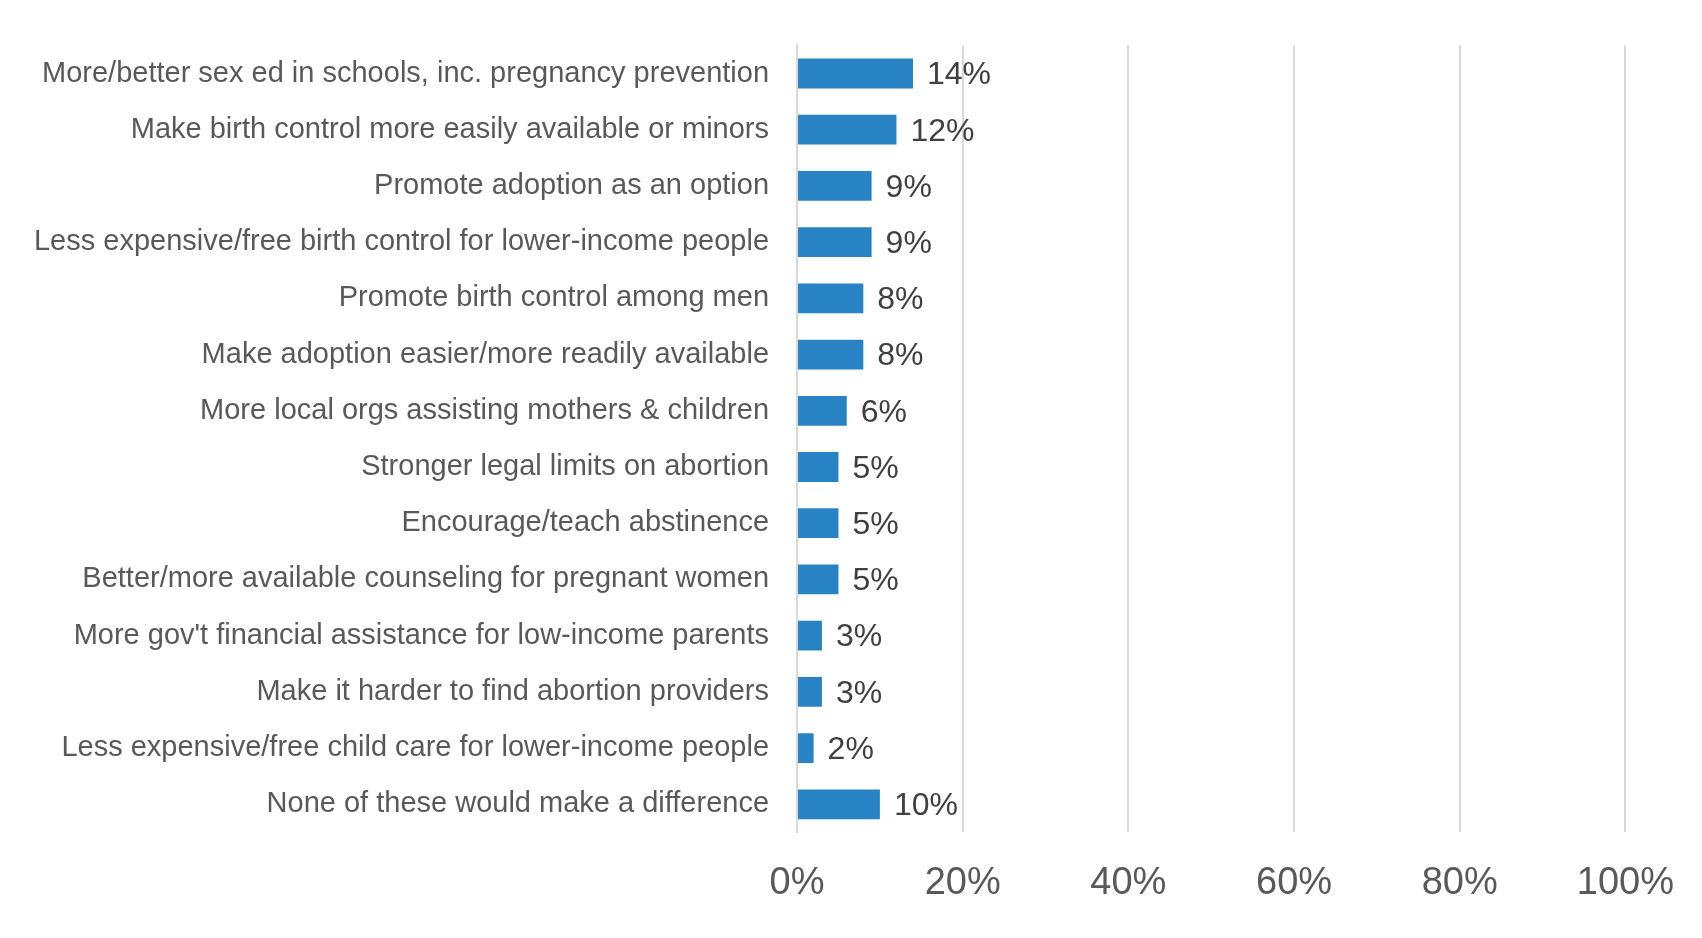 The image size is (1702, 938). Describe the element at coordinates (883, 410) in the screenshot. I see `data-label: 6%` at that location.